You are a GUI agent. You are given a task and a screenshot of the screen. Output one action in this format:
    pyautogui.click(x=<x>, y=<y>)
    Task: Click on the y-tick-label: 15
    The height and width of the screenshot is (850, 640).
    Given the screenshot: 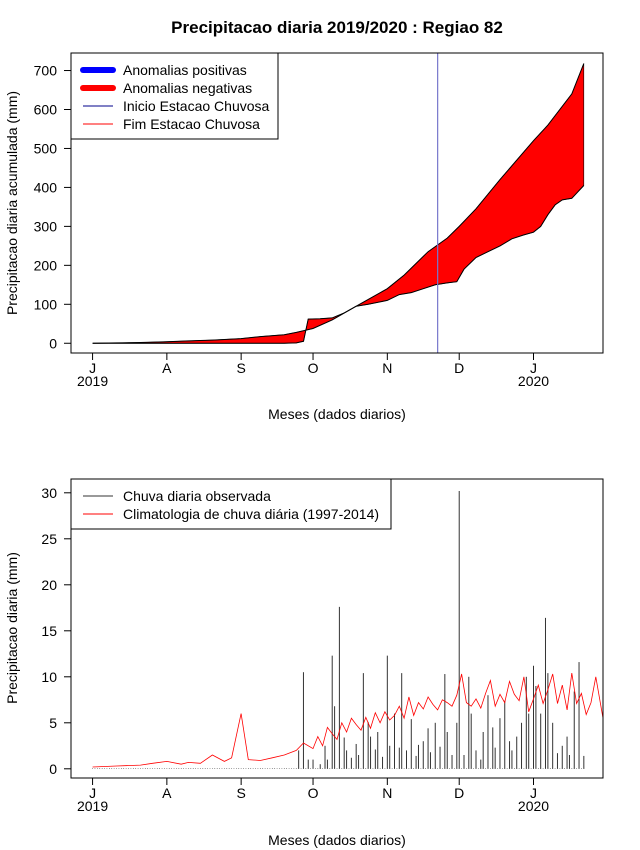 What is the action you would take?
    pyautogui.click(x=49, y=631)
    